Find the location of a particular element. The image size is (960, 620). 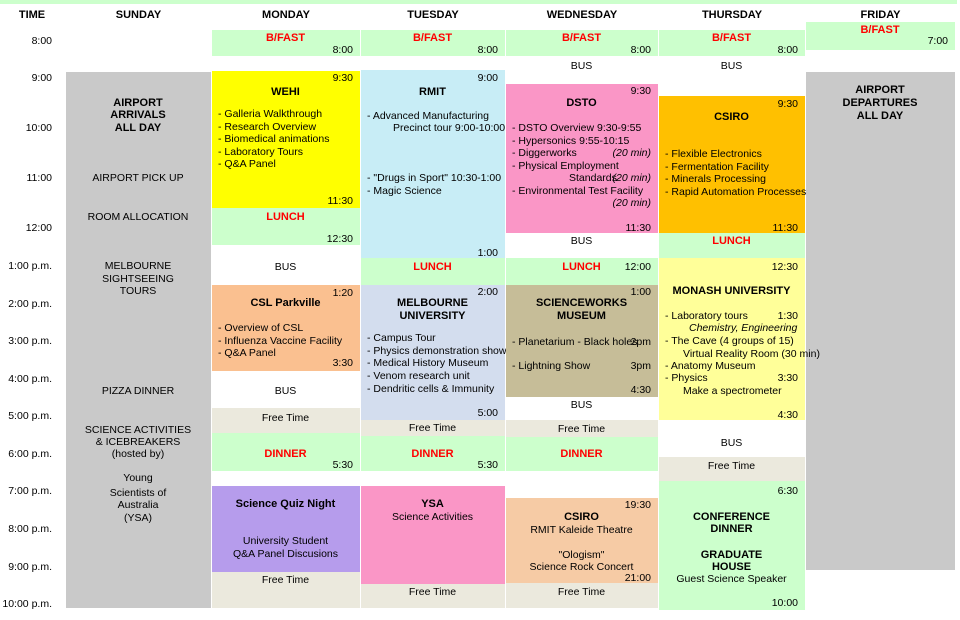

time-label: 9:00 p.m. is located at coordinates (30, 567).